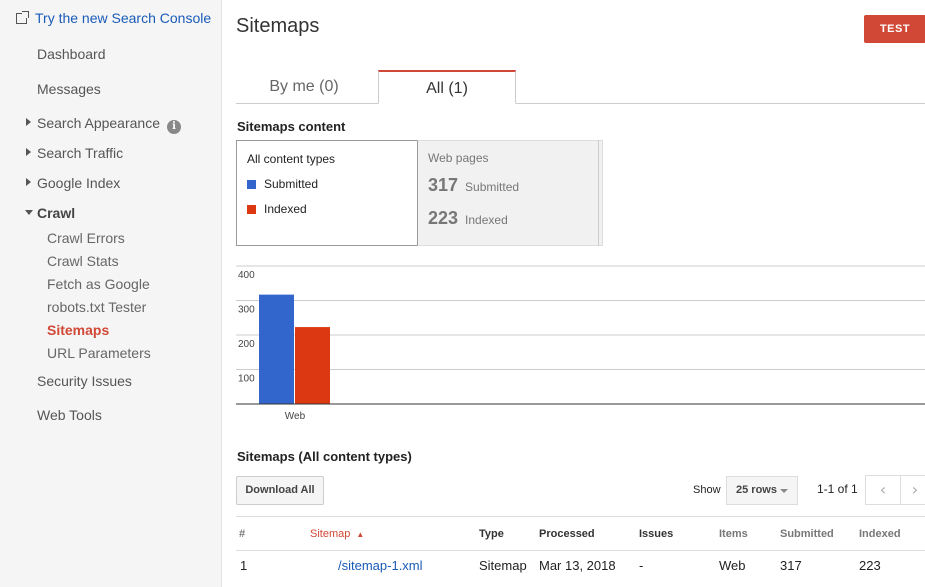 This screenshot has height=587, width=925. What do you see at coordinates (291, 159) in the screenshot?
I see `content-types-label: All content types` at bounding box center [291, 159].